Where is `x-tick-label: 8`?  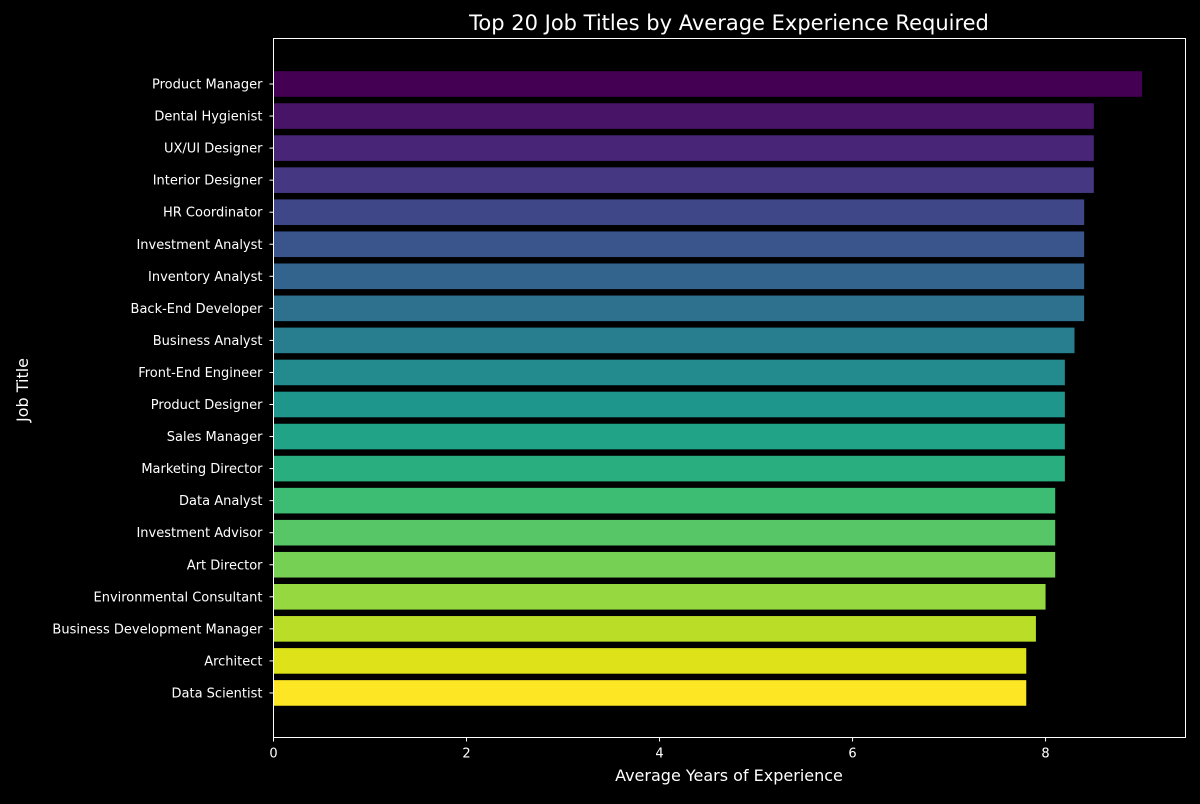
x-tick-label: 8 is located at coordinates (1045, 754).